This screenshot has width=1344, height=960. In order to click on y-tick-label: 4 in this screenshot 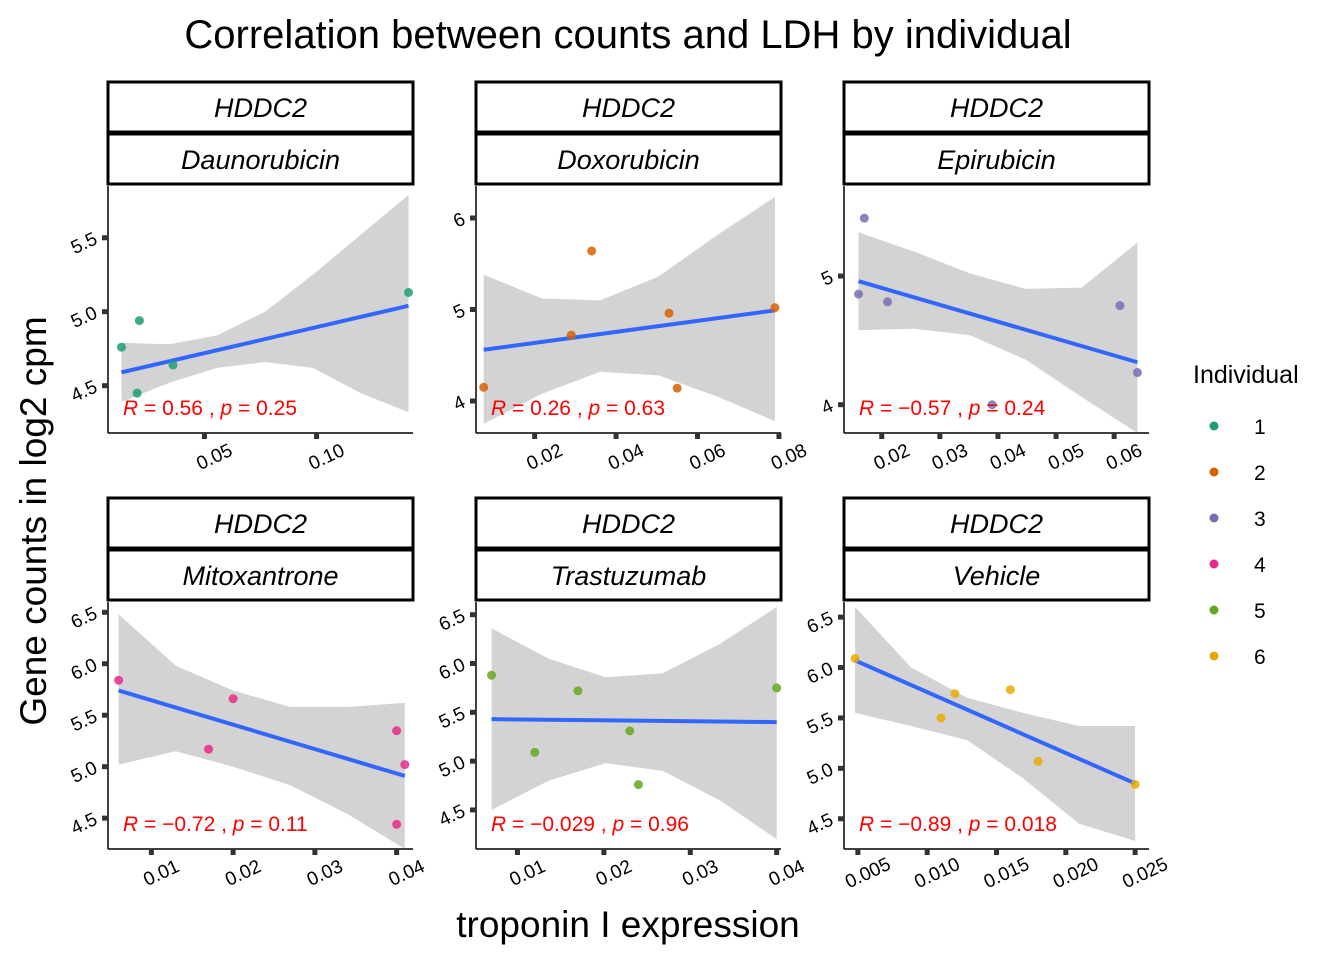, I will do `click(827, 407)`.